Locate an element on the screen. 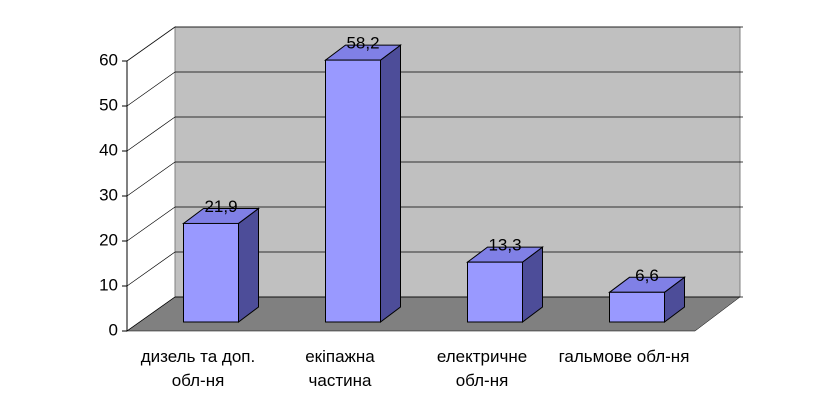  y-tick-label: 50 is located at coordinates (108, 104).